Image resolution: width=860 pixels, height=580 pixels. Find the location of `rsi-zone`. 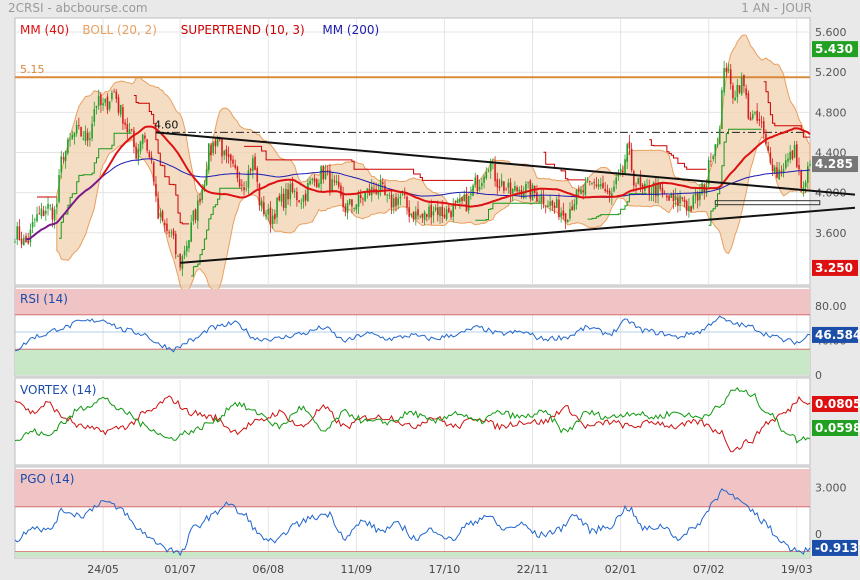

rsi-zone is located at coordinates (412, 362).